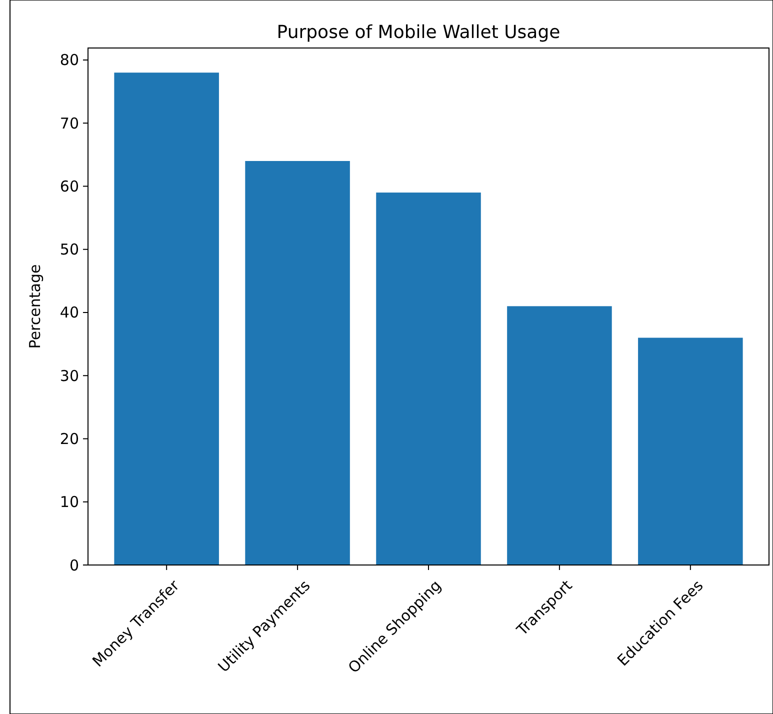  I want to click on y-tick-label: 70, so click(69, 123).